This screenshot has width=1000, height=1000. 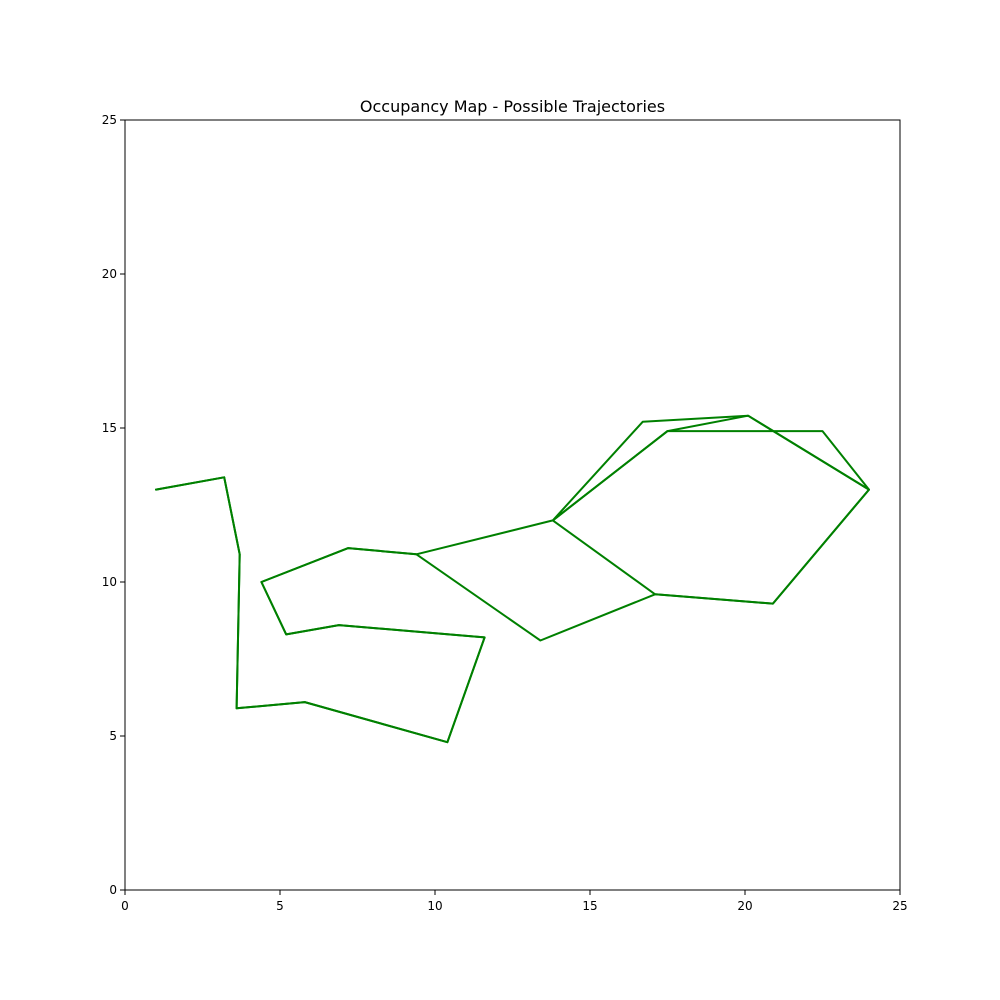 What do you see at coordinates (113, 736) in the screenshot?
I see `y-tick-label: 5` at bounding box center [113, 736].